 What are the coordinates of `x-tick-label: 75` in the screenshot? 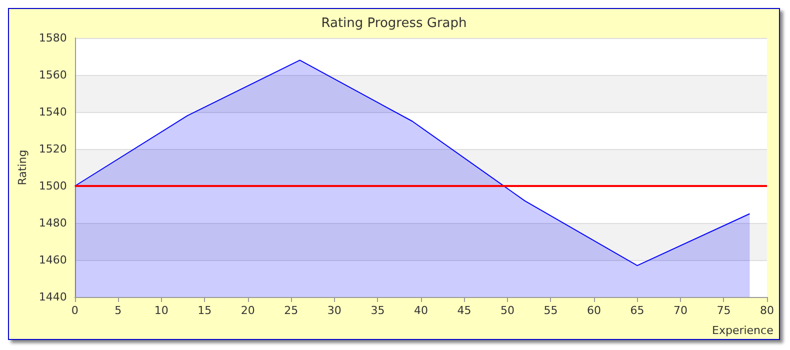 It's located at (723, 310).